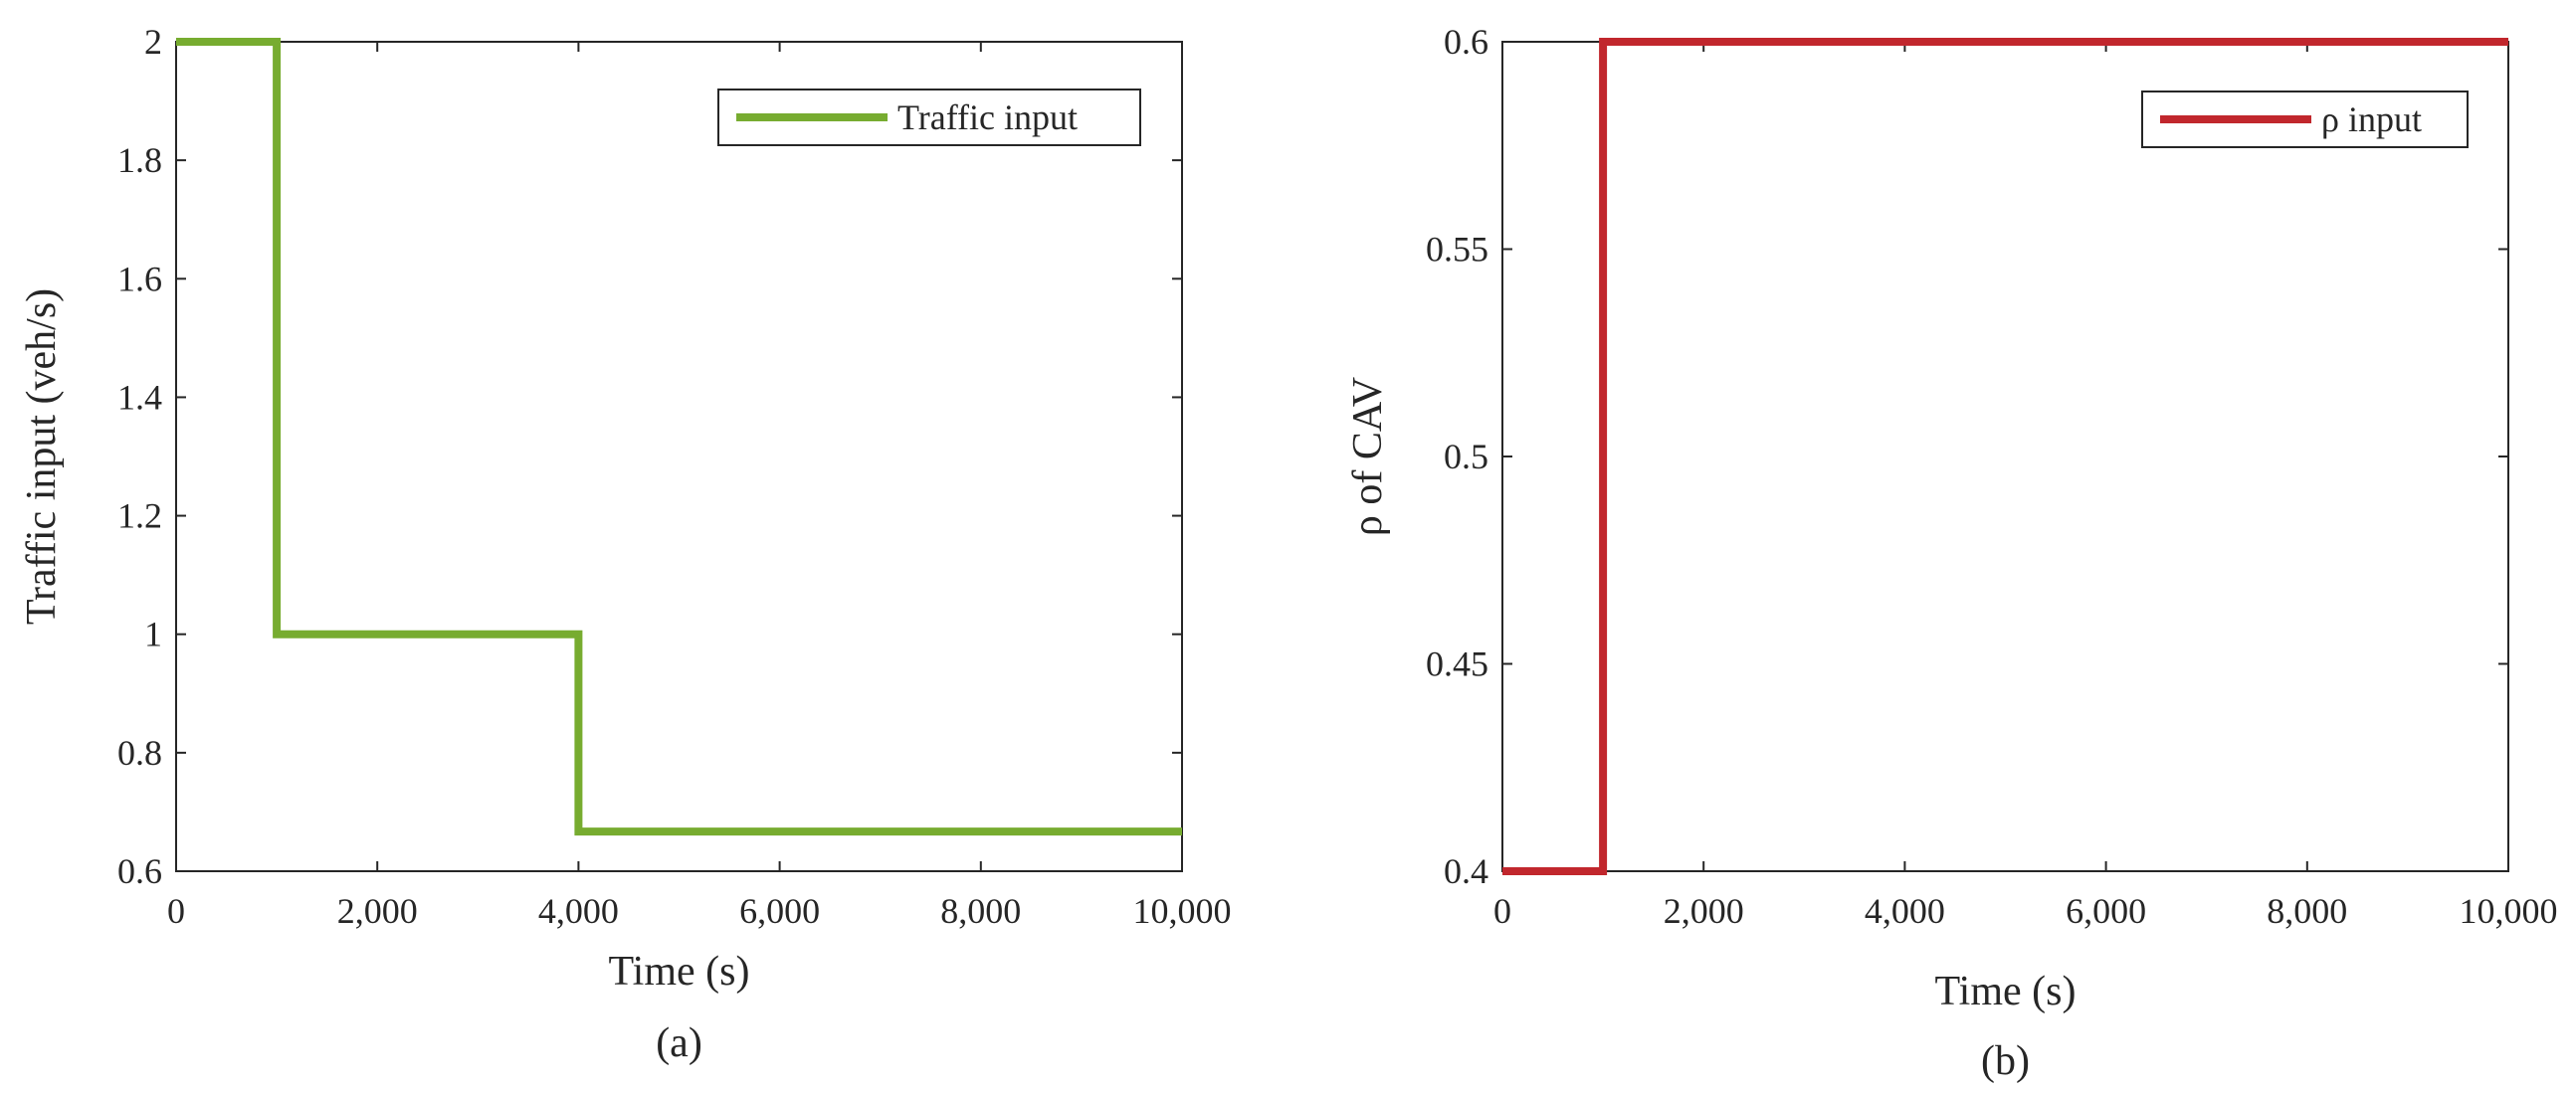 This screenshot has height=1094, width=2576. I want to click on y-tick-label: 1.8, so click(139, 160).